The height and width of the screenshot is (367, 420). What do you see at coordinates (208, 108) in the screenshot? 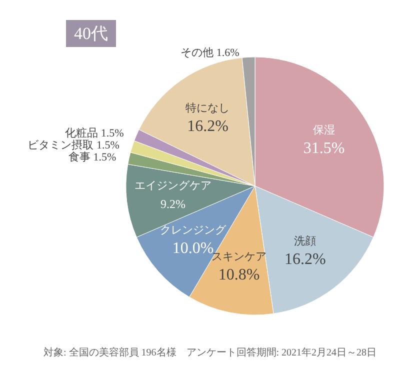
I see `slice-label: 特になし` at bounding box center [208, 108].